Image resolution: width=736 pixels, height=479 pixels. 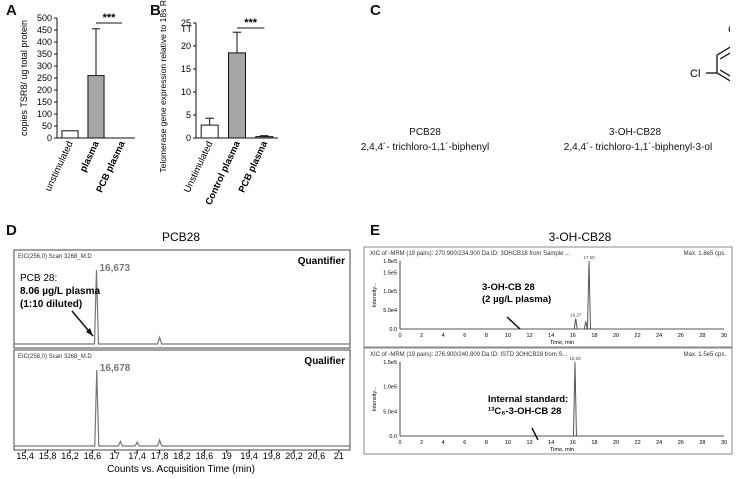 What do you see at coordinates (317, 456) in the screenshot?
I see `x-tick-label: 20,6` at bounding box center [317, 456].